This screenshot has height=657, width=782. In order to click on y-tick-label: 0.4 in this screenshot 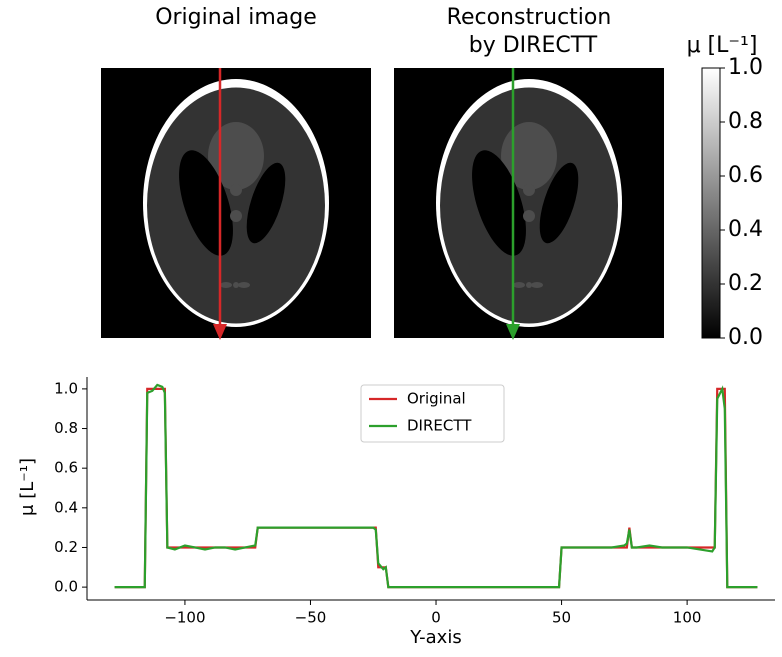, I will do `click(66, 507)`.